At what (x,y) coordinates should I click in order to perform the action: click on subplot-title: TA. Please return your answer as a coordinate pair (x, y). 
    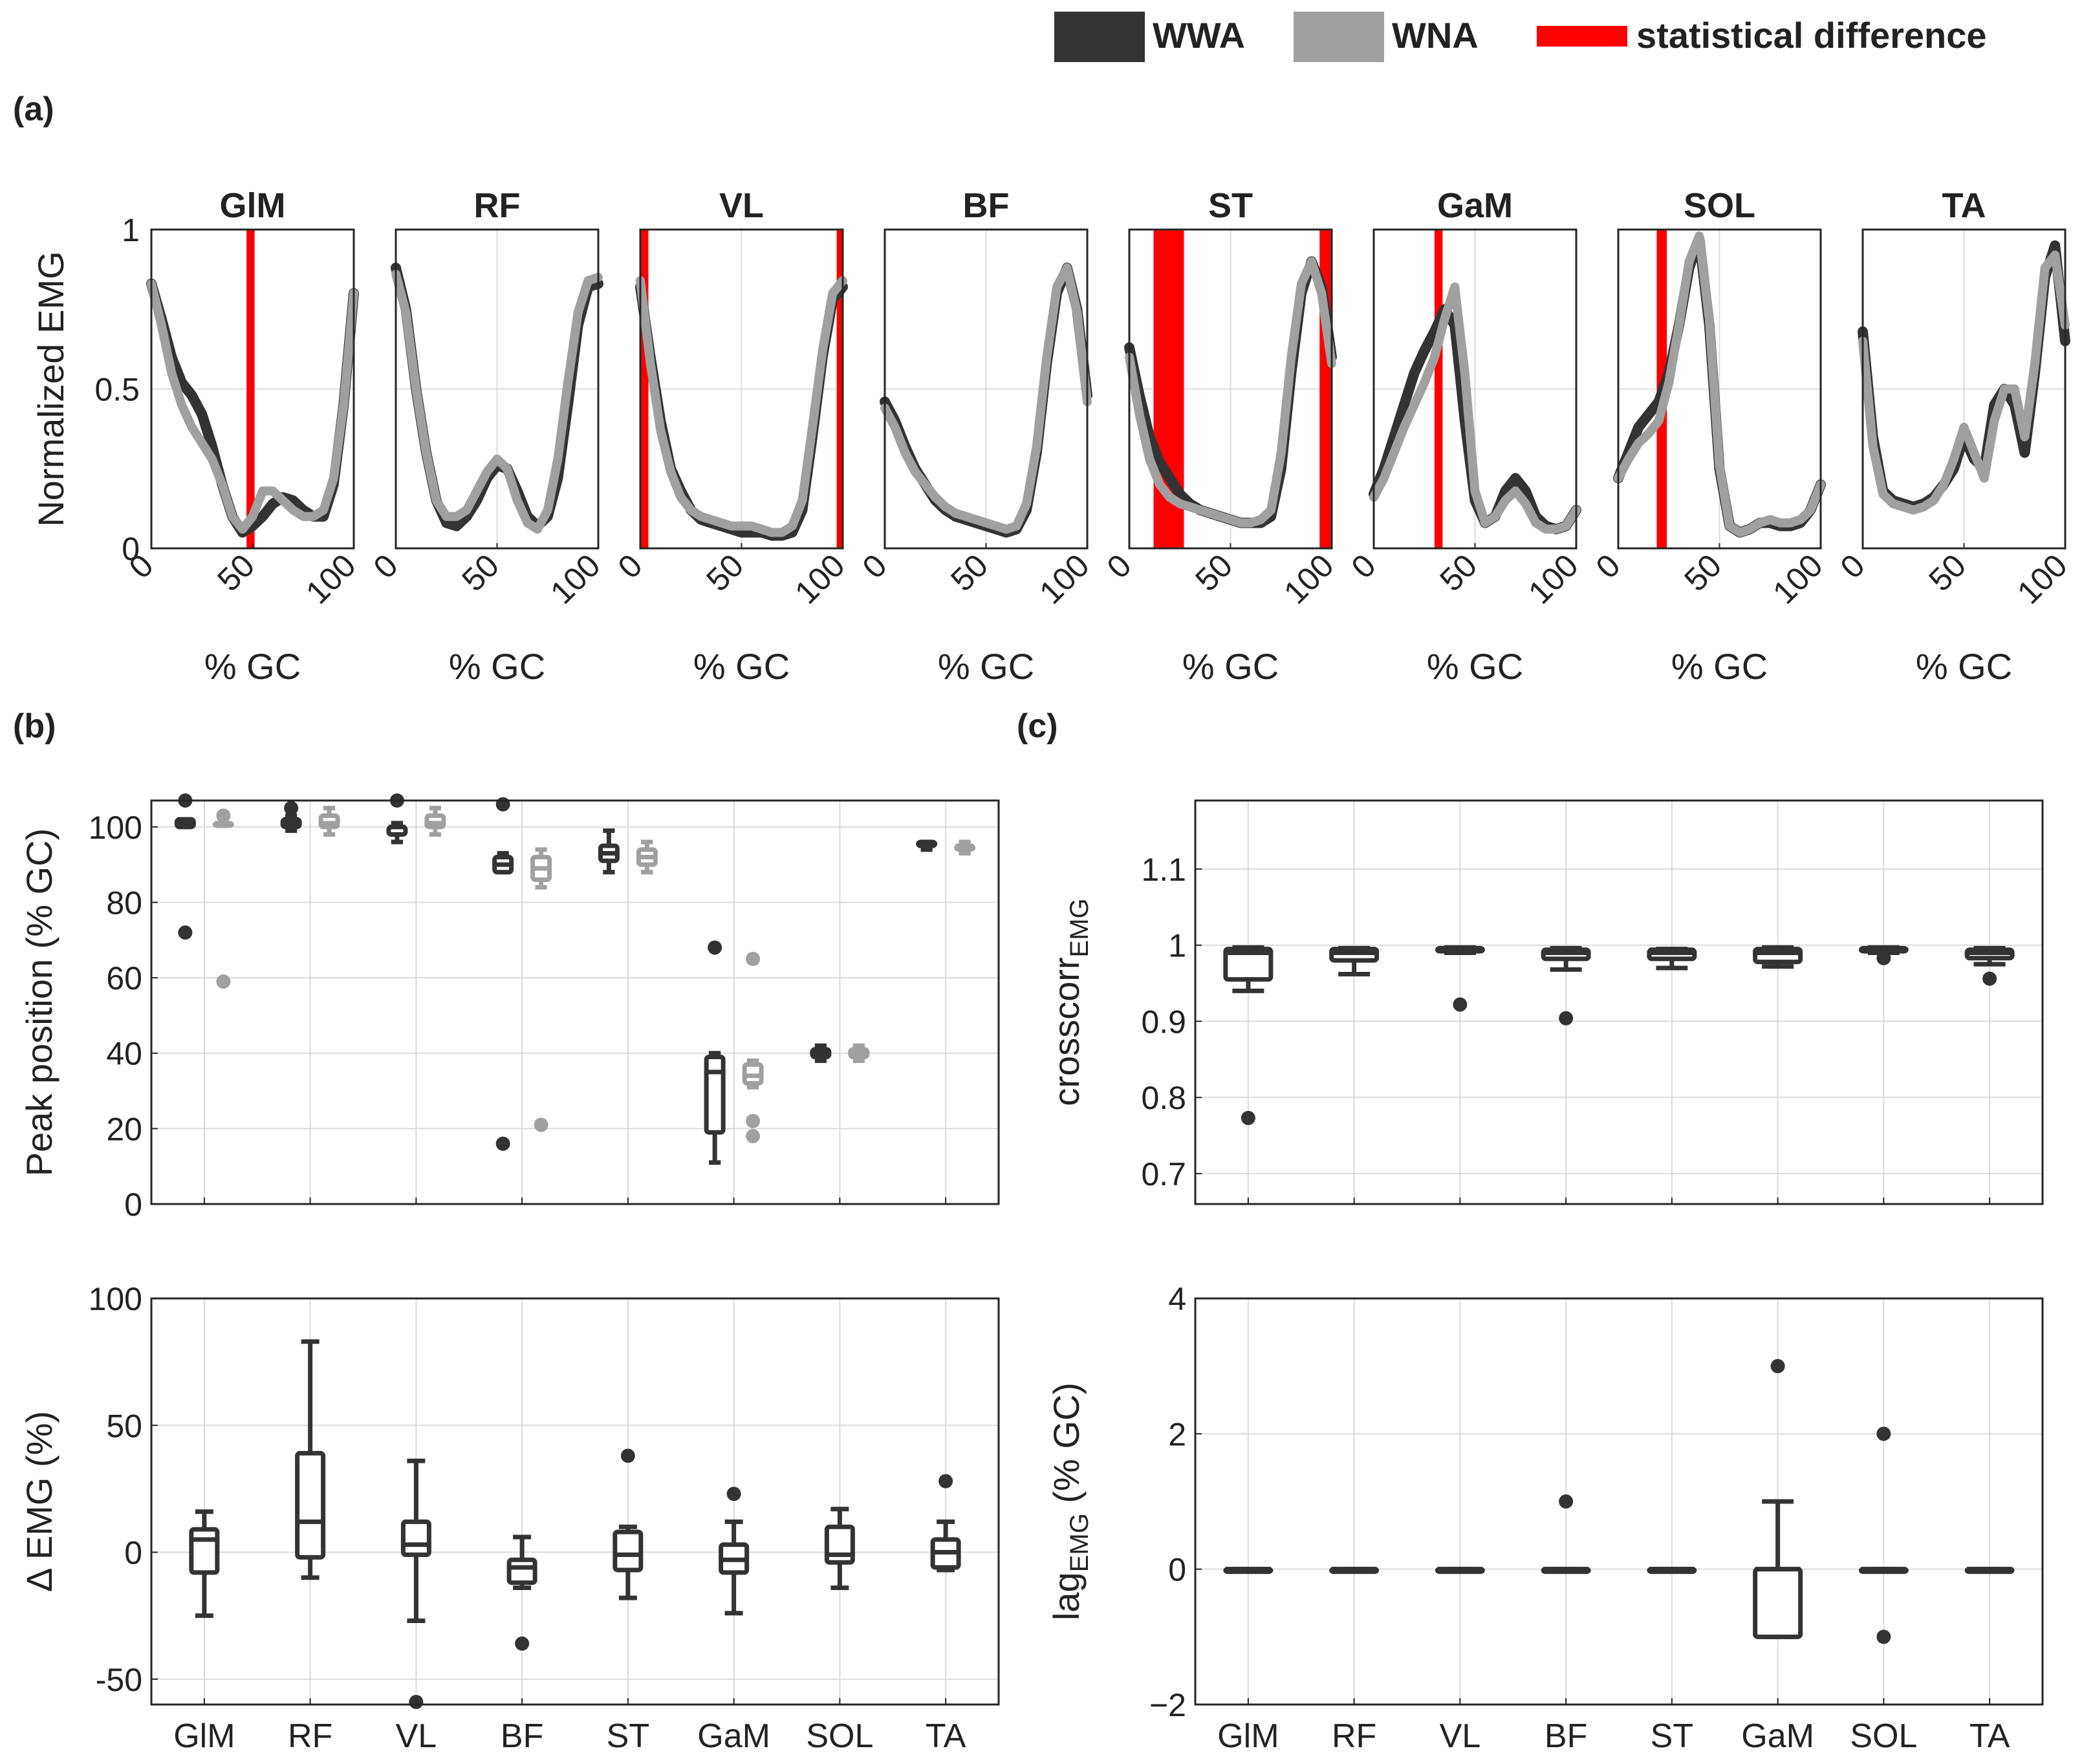
    Looking at the image, I should click on (1964, 206).